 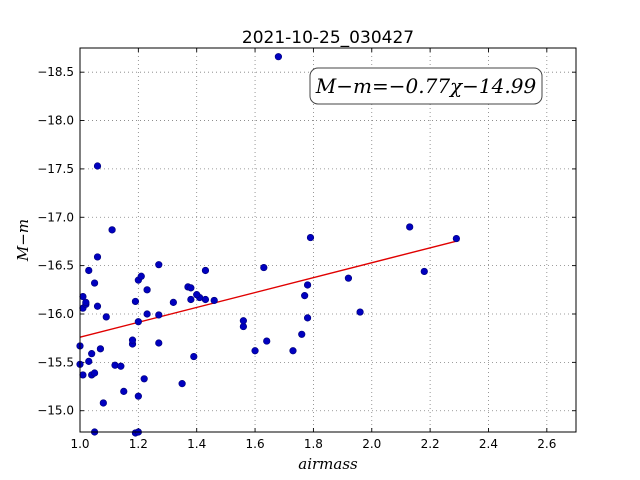 I want to click on x-tick-label: 2.4, so click(x=488, y=444).